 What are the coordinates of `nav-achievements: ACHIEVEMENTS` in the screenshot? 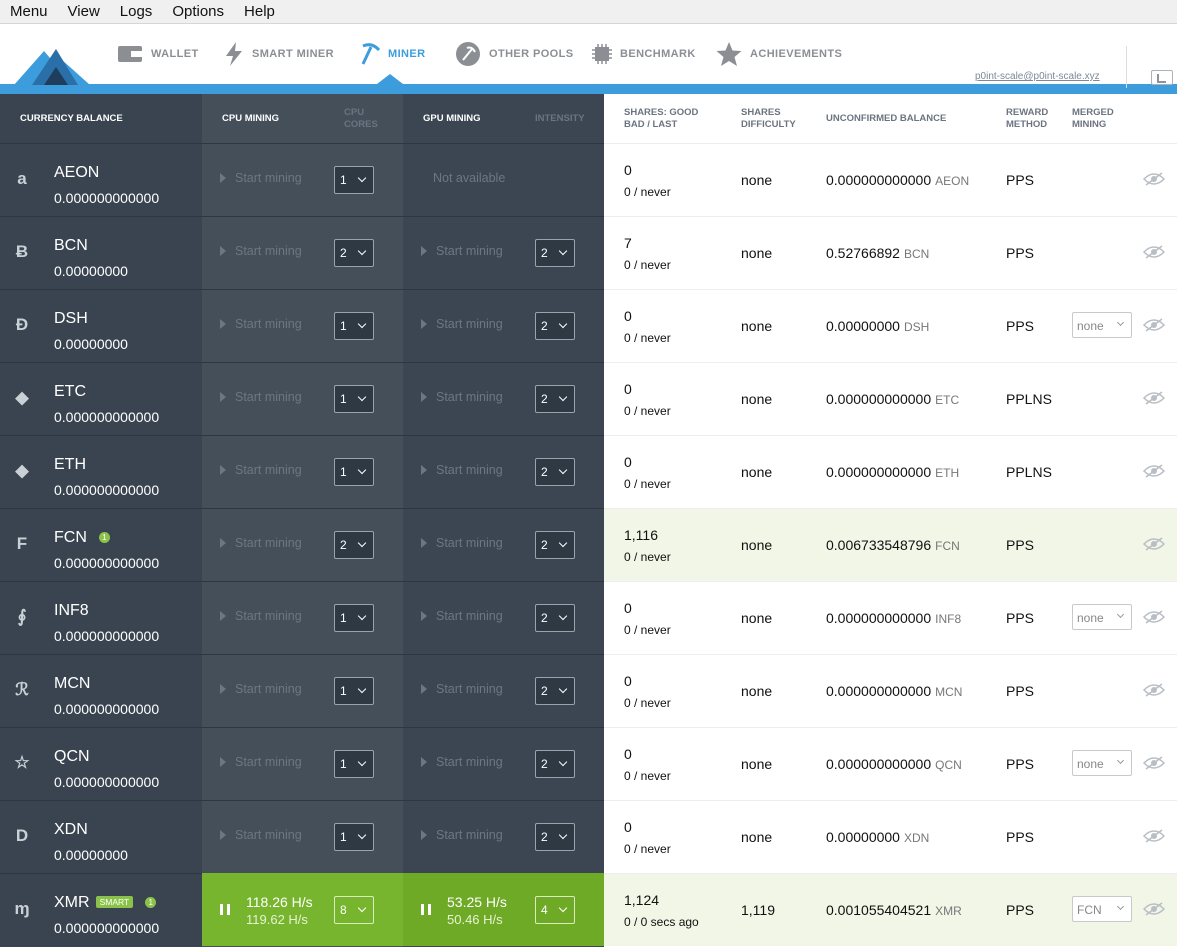 It's located at (779, 54).